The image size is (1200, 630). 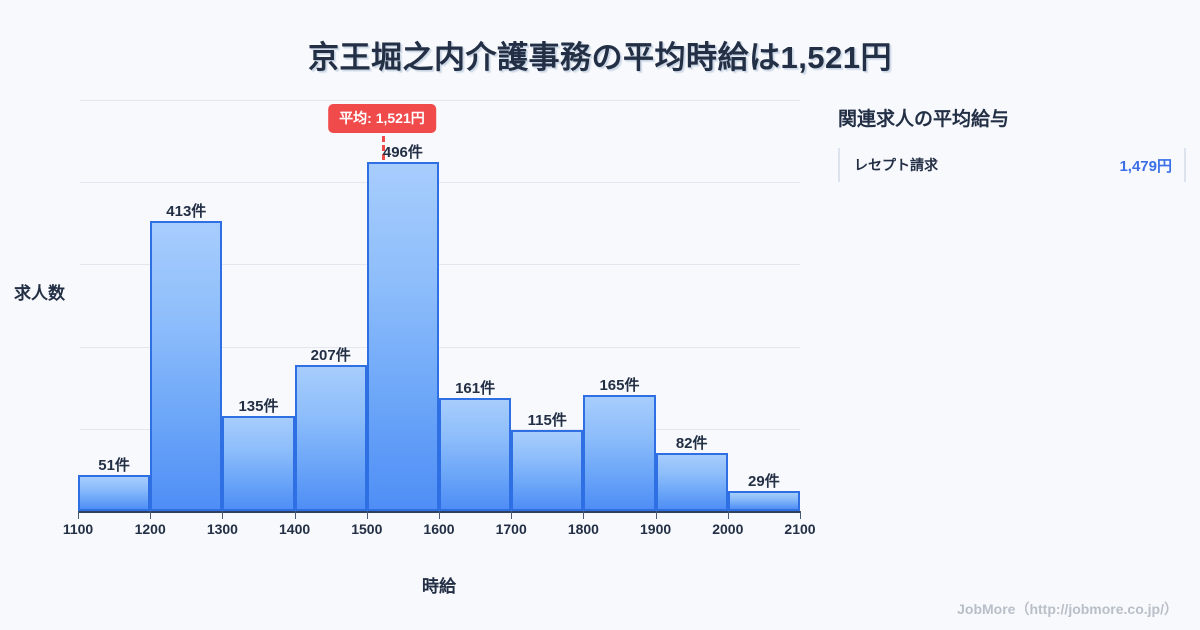 I want to click on bar-value-label: 82件, so click(x=691, y=444).